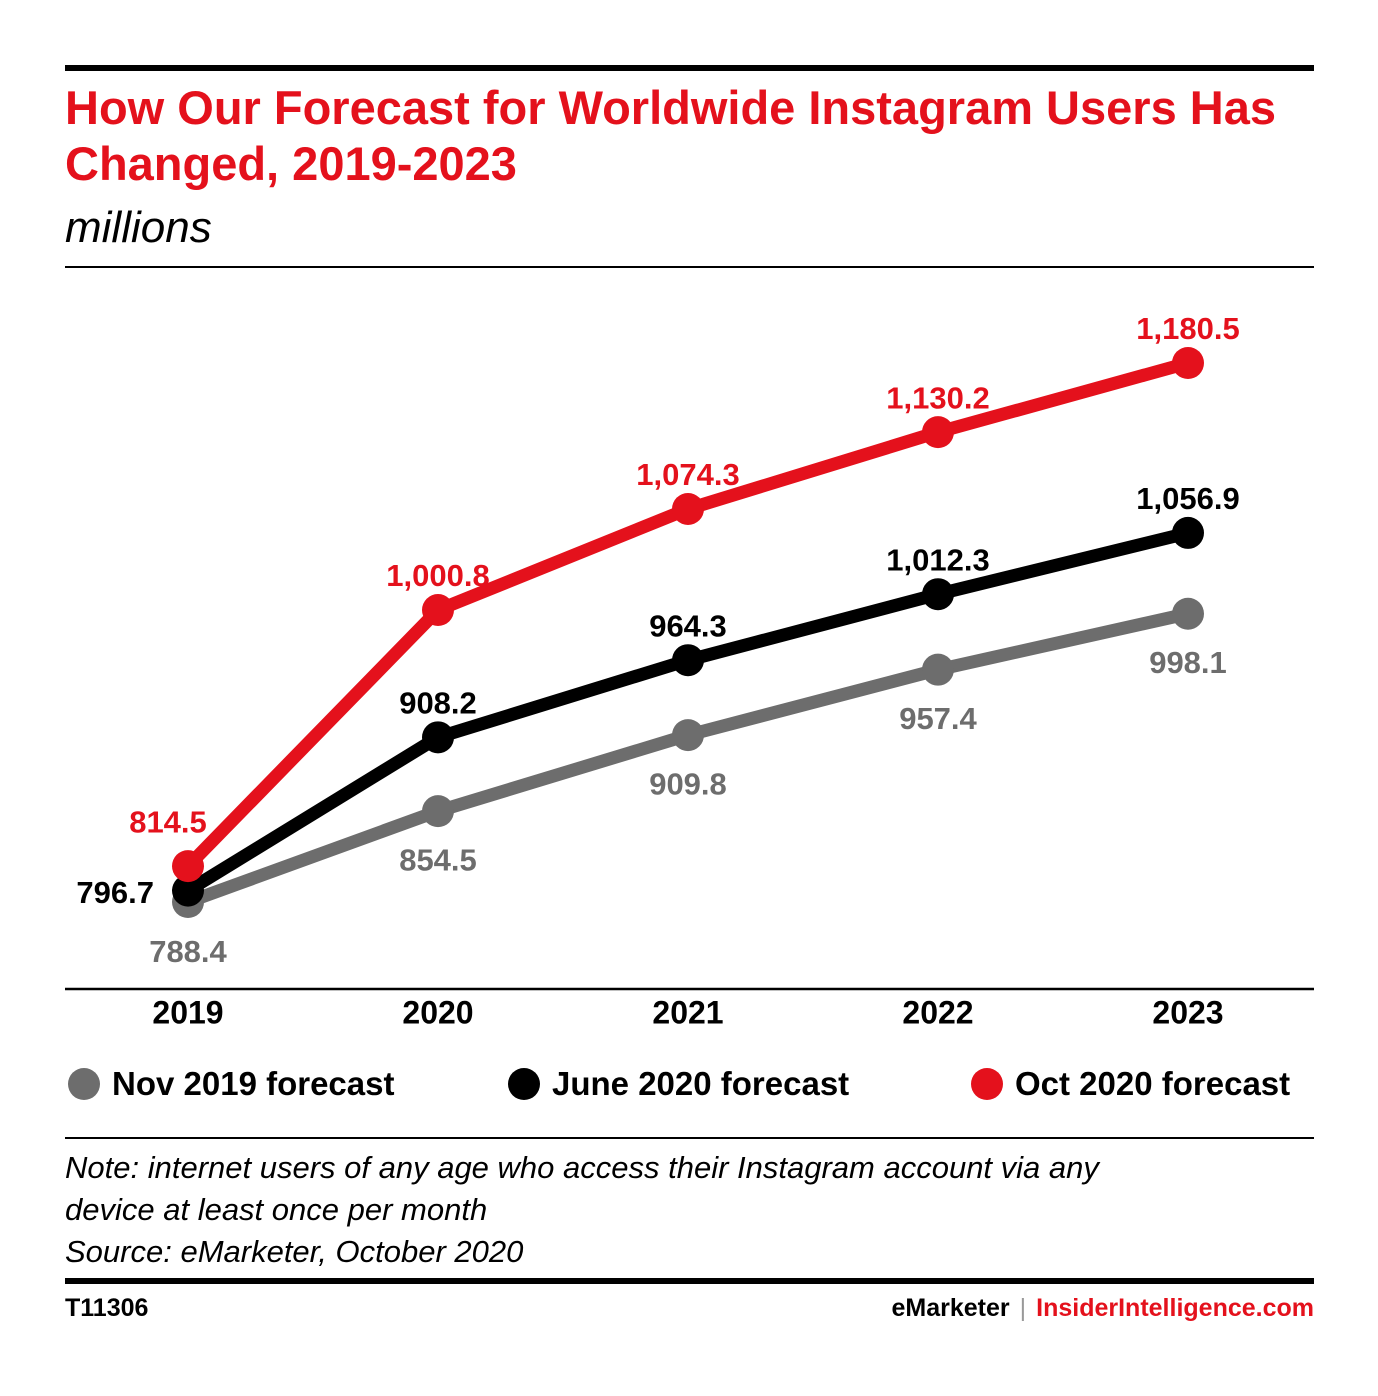  I want to click on data-label-nov-2019-2023: 998.1, so click(1188, 662).